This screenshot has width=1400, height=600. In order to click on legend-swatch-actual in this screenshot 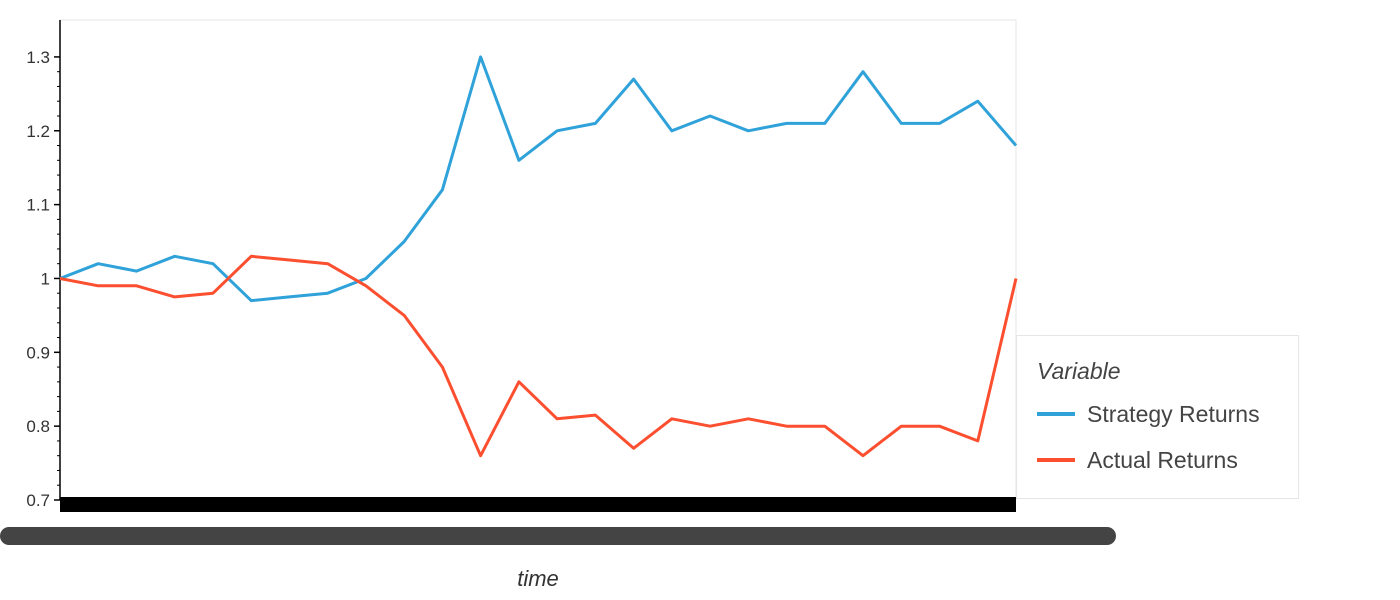, I will do `click(1056, 460)`.